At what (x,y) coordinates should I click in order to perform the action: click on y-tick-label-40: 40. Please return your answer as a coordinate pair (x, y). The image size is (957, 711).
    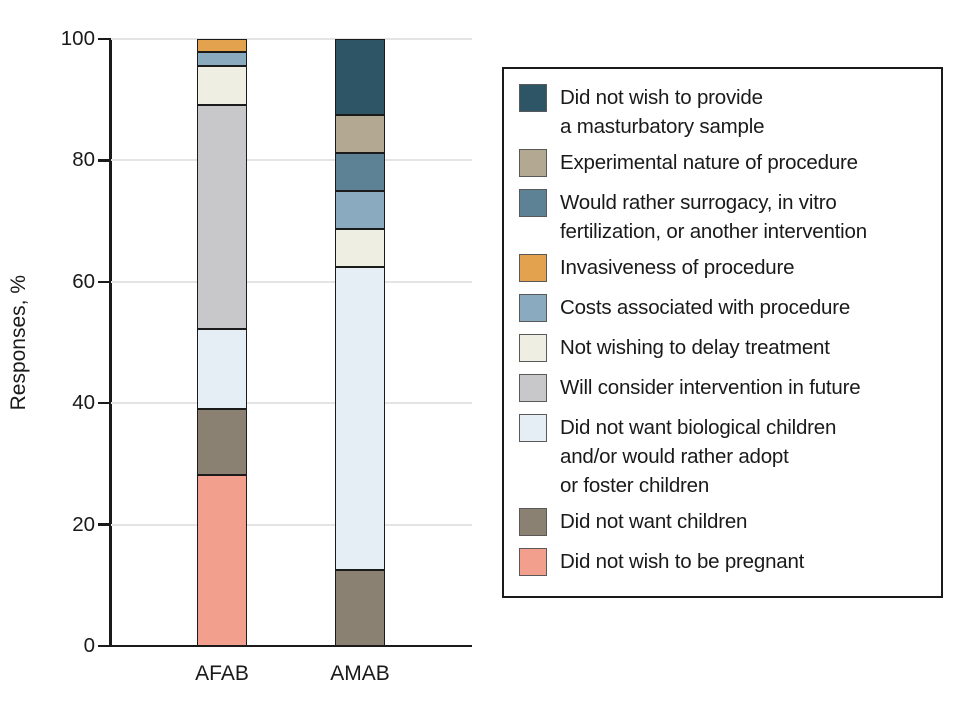
    Looking at the image, I should click on (83, 403).